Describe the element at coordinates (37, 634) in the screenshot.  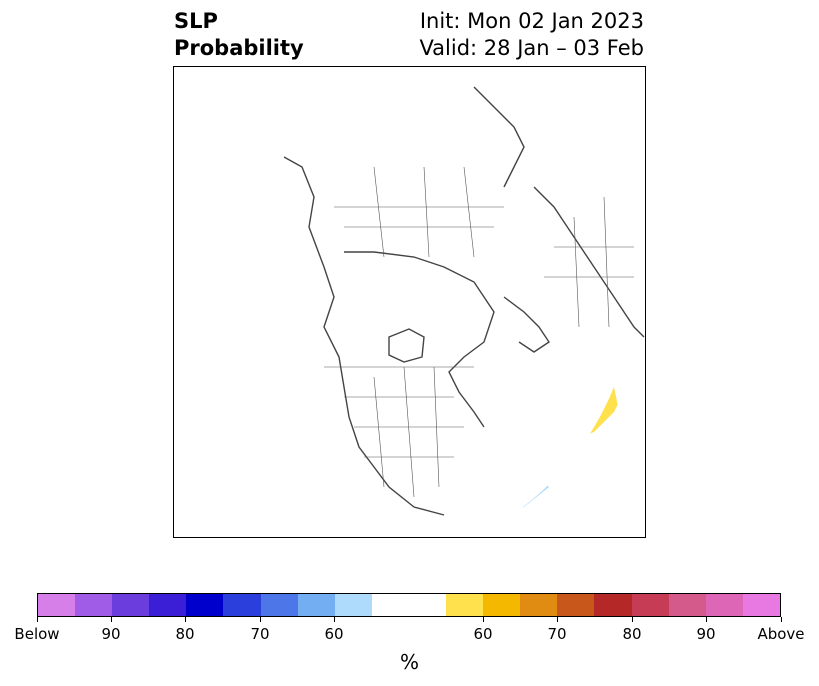
I see `colorbar-tick-label: Below` at that location.